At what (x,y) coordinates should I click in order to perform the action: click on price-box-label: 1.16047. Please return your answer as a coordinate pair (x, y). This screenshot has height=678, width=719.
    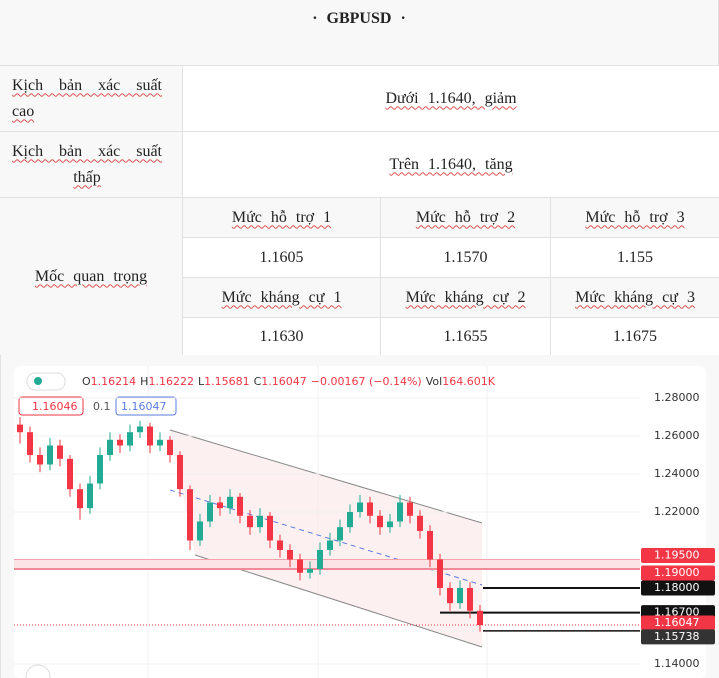
    Looking at the image, I should click on (144, 406).